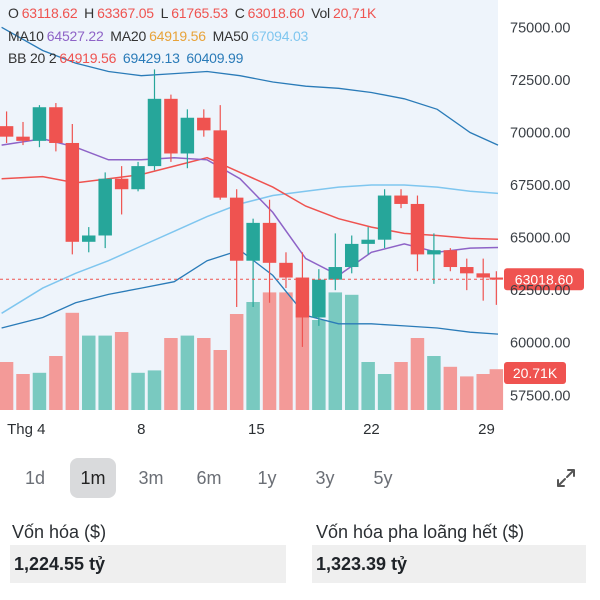 Image resolution: width=600 pixels, height=600 pixels. Describe the element at coordinates (93, 478) in the screenshot. I see `timeframe-button-1m: 1m` at that location.